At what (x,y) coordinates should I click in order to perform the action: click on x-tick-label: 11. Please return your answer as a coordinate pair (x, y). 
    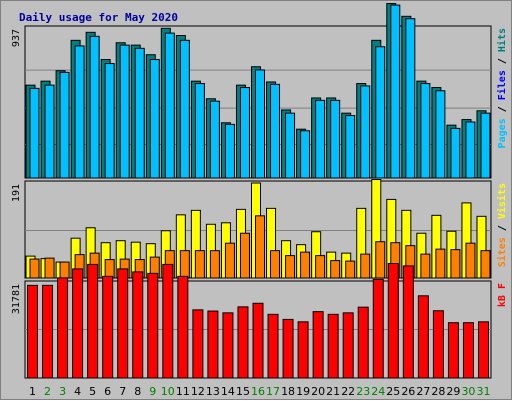
    Looking at the image, I should click on (183, 391).